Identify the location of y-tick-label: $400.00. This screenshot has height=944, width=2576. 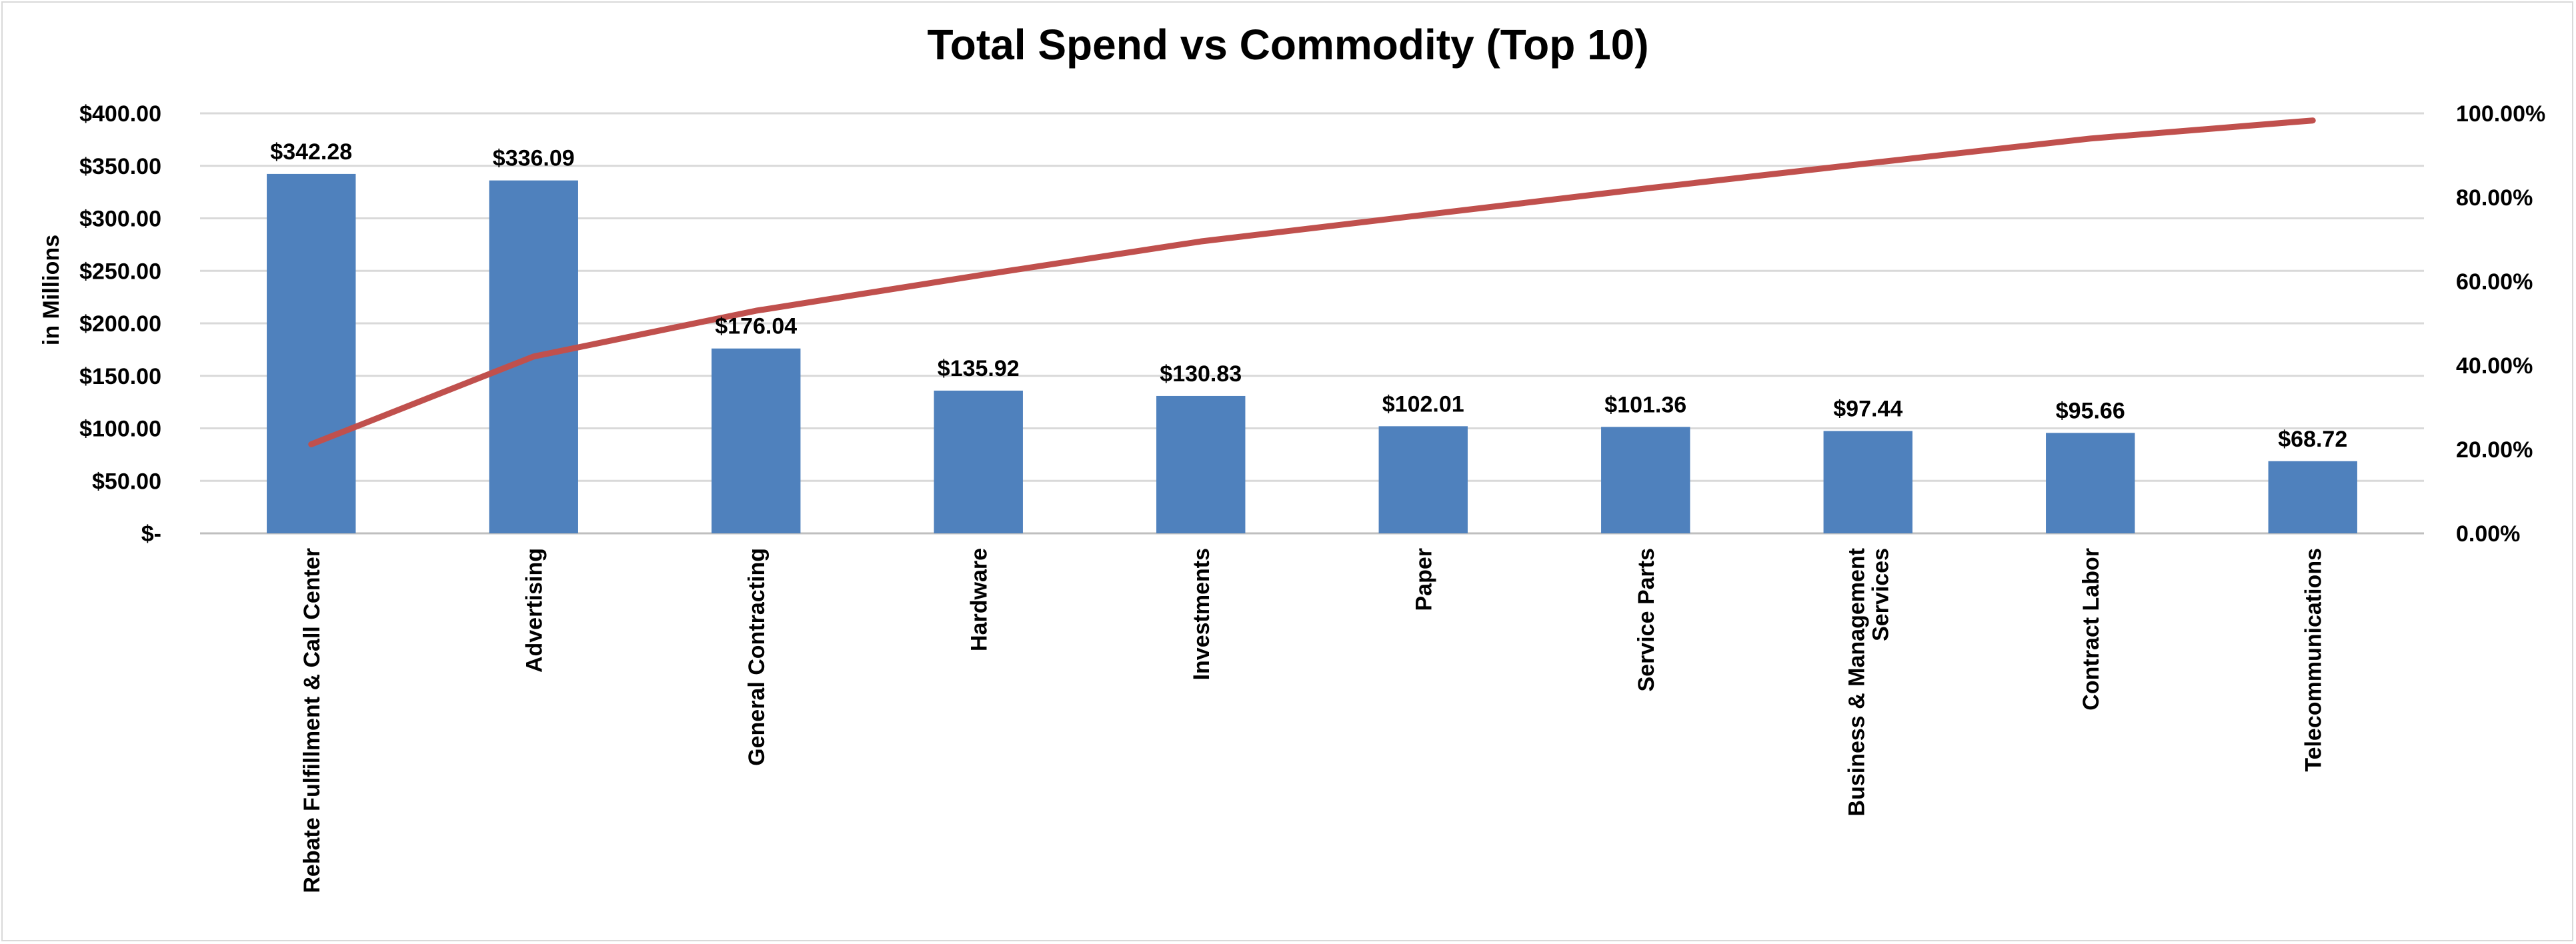
(120, 114).